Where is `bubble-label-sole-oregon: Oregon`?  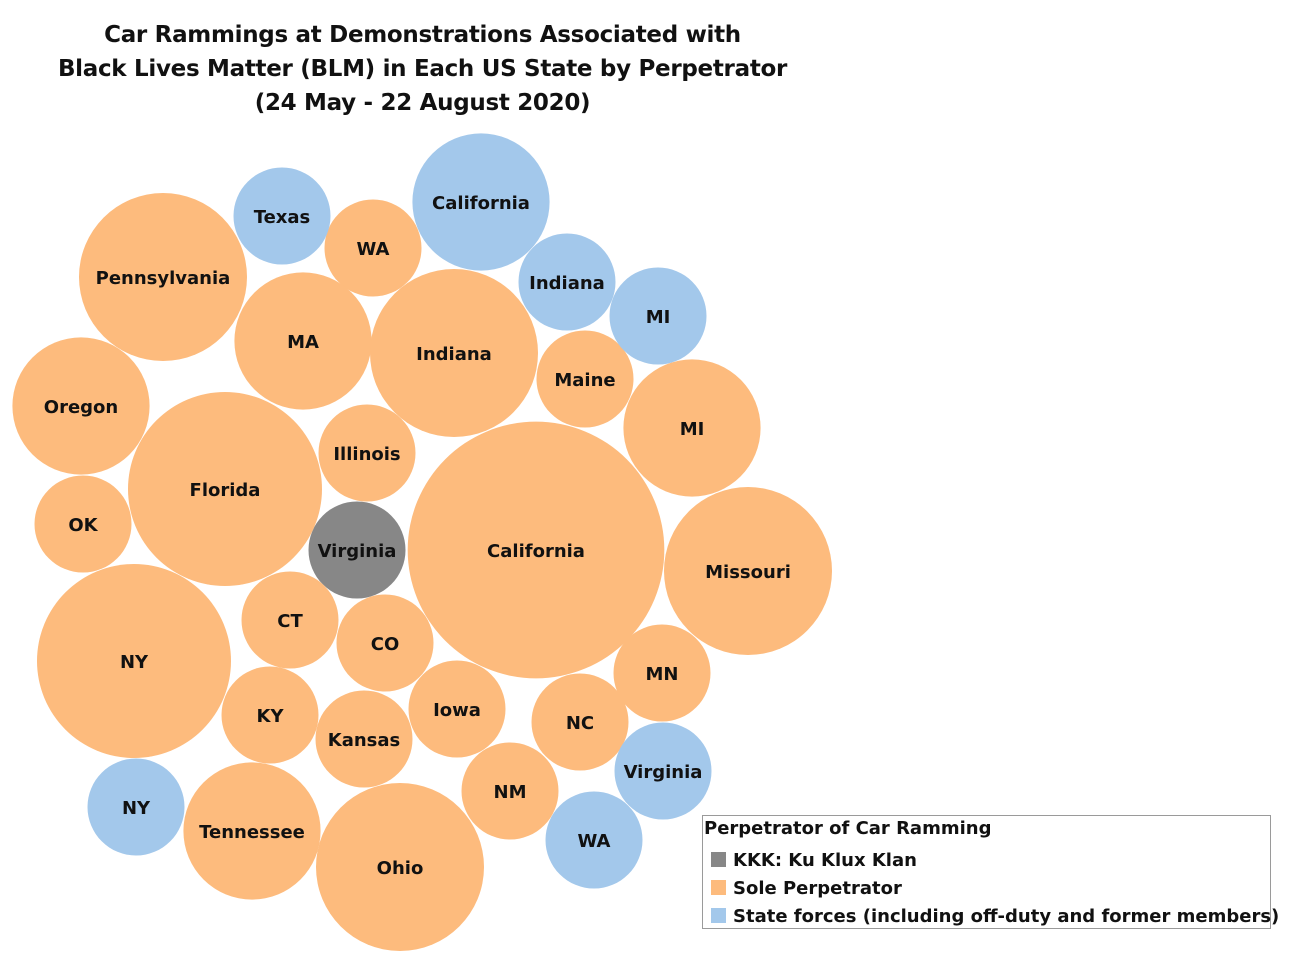
bubble-label-sole-oregon: Oregon is located at coordinates (81, 407).